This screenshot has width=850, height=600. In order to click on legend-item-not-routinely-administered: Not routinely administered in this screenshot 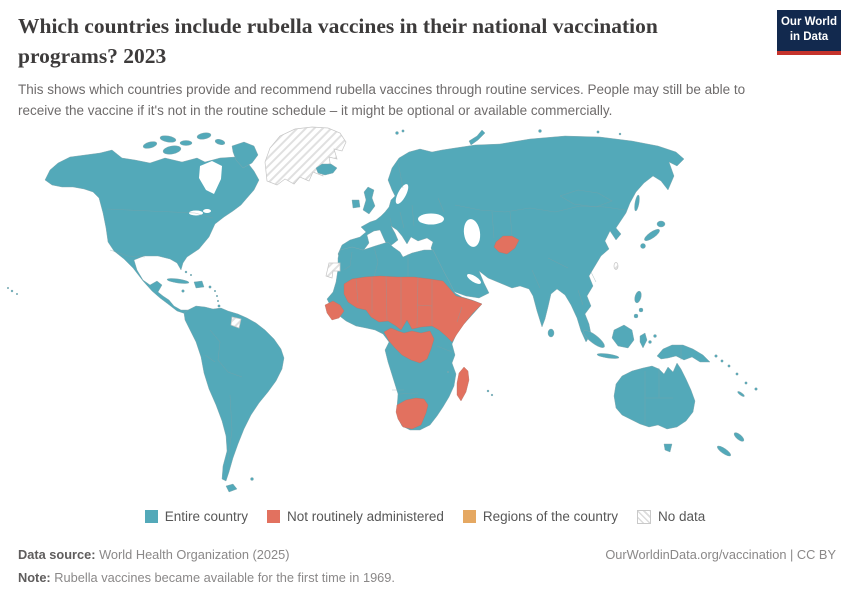, I will do `click(355, 516)`.